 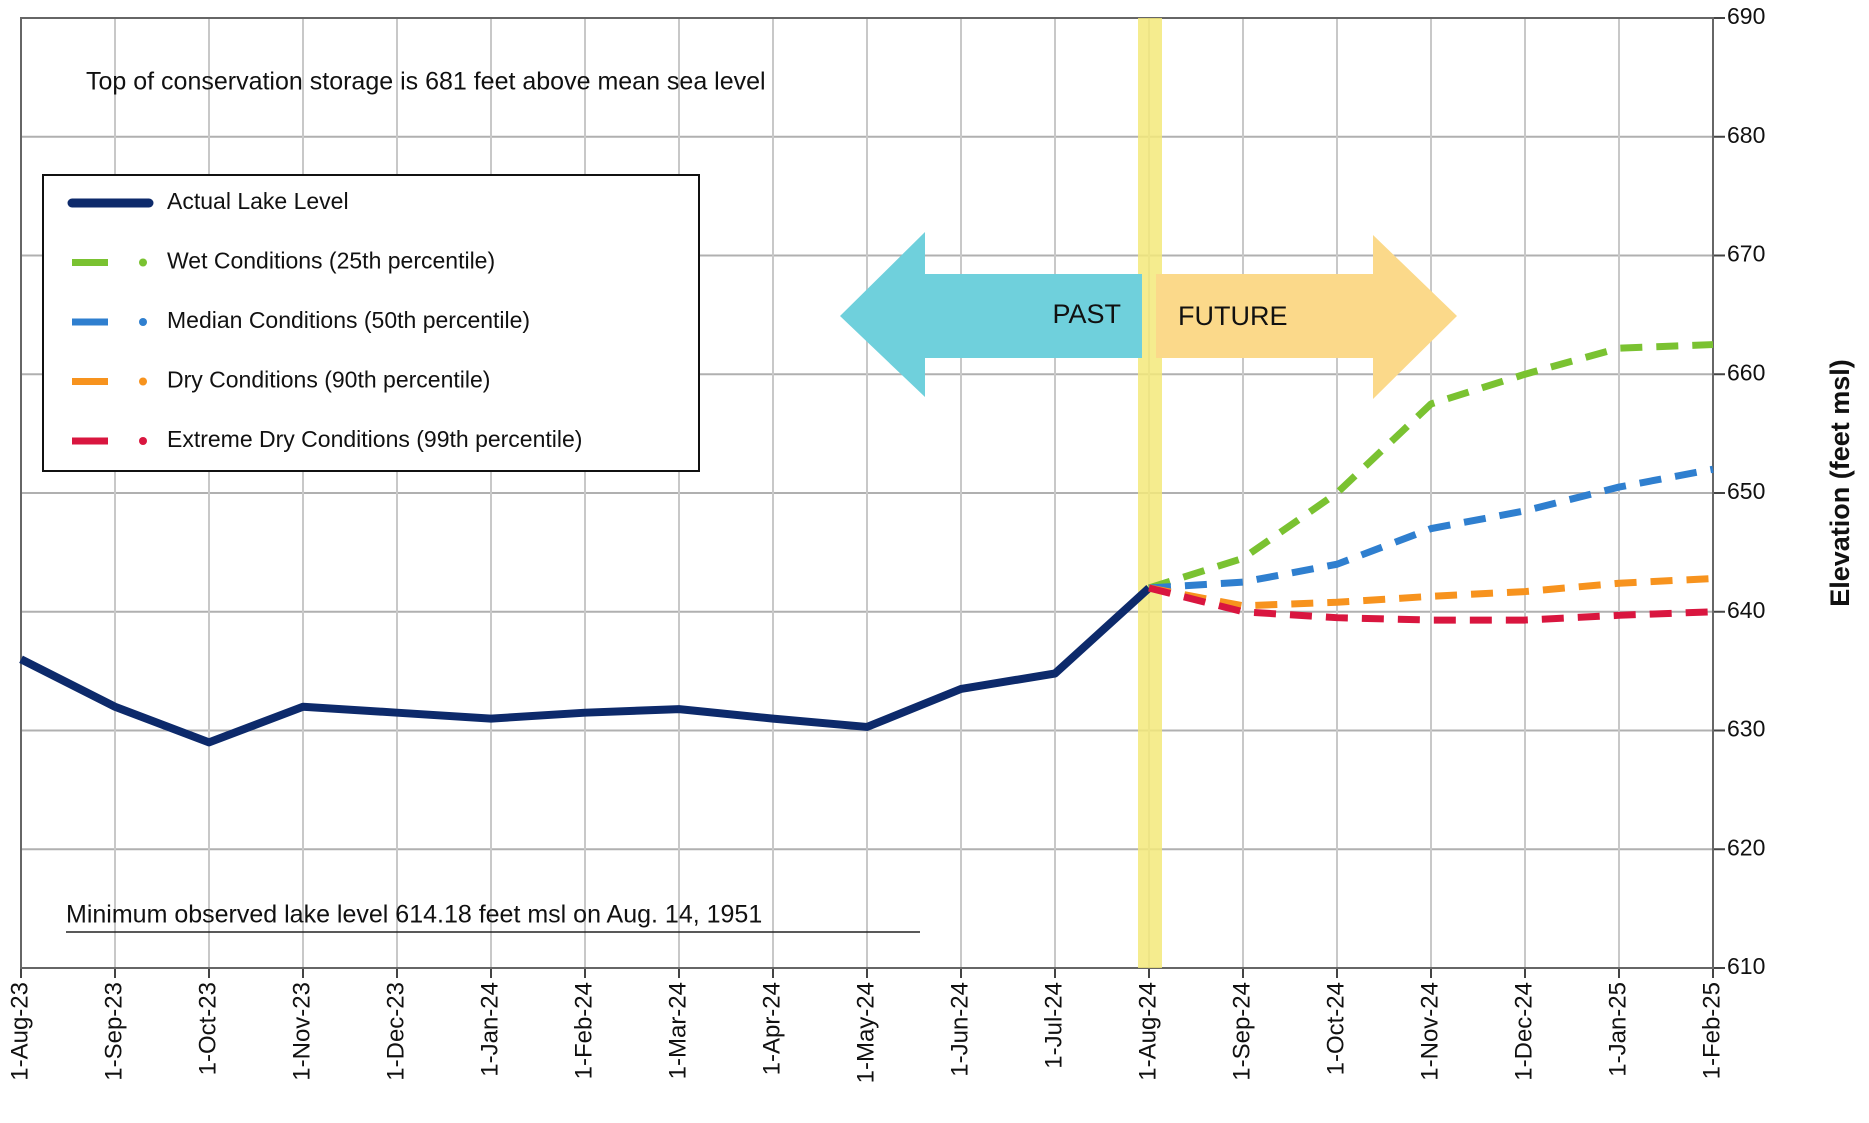 I want to click on x-tick-label: 1-Feb-25, so click(x=1711, y=1030).